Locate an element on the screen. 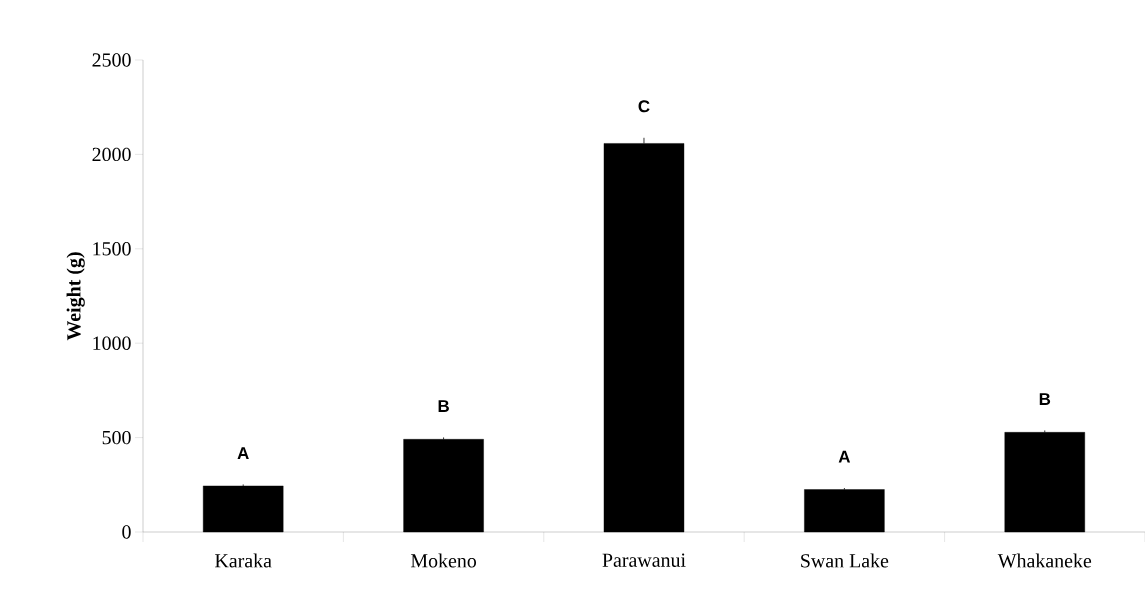 The image size is (1145, 592). y-tick-label: 2500 is located at coordinates (111, 60).